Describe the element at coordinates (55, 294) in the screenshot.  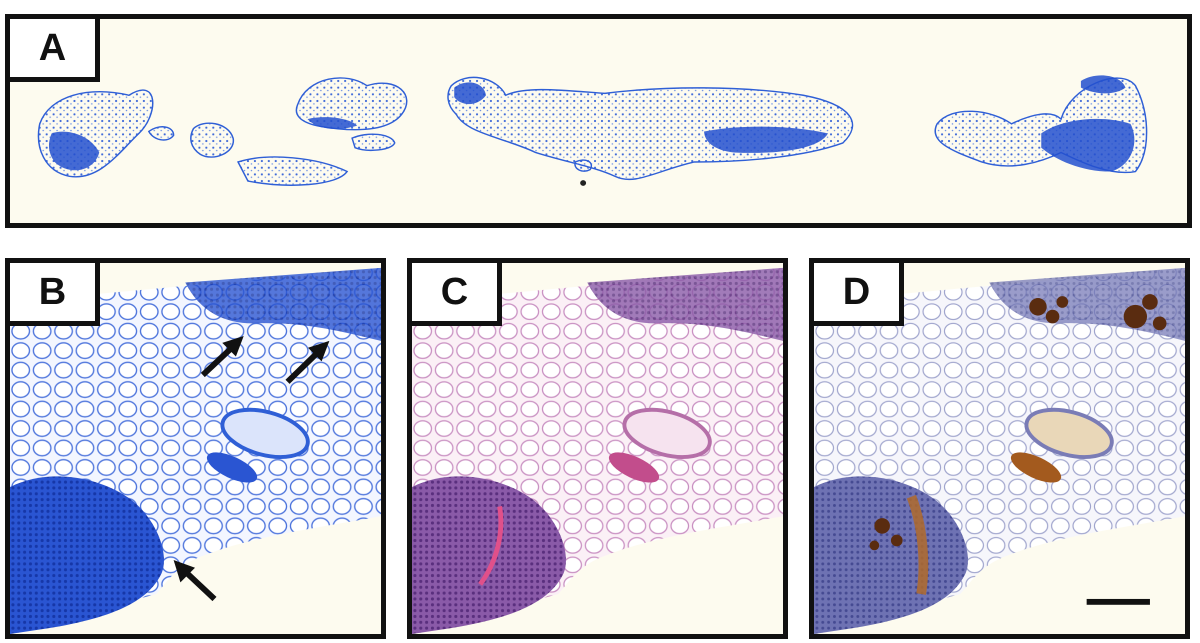
I see `panel-b-label: B` at that location.